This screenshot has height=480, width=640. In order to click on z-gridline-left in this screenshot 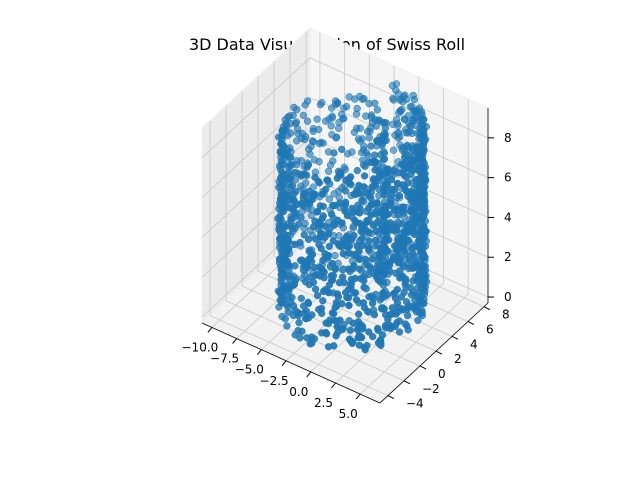, I will do `click(256, 108)`.